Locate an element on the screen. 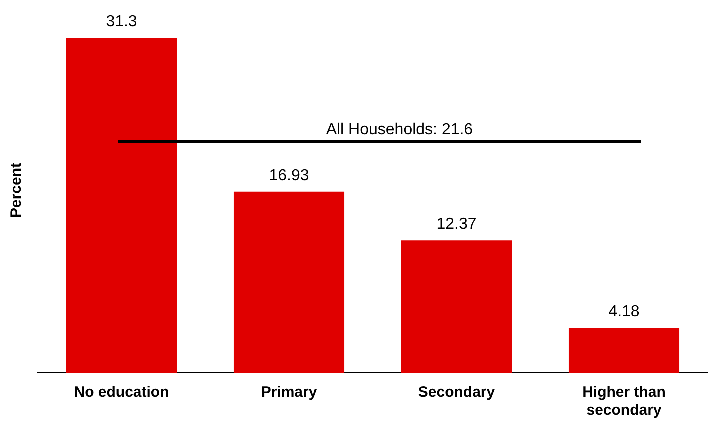  data-label: 4.18 is located at coordinates (624, 312).